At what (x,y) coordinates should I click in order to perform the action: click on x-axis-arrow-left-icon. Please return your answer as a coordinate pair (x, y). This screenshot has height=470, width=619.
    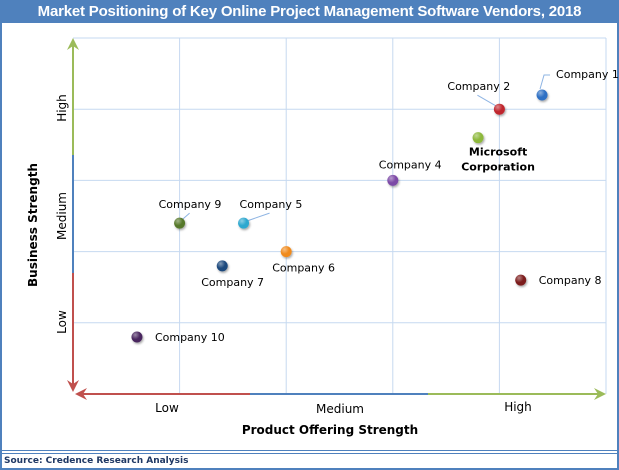
    Looking at the image, I should click on (81, 394).